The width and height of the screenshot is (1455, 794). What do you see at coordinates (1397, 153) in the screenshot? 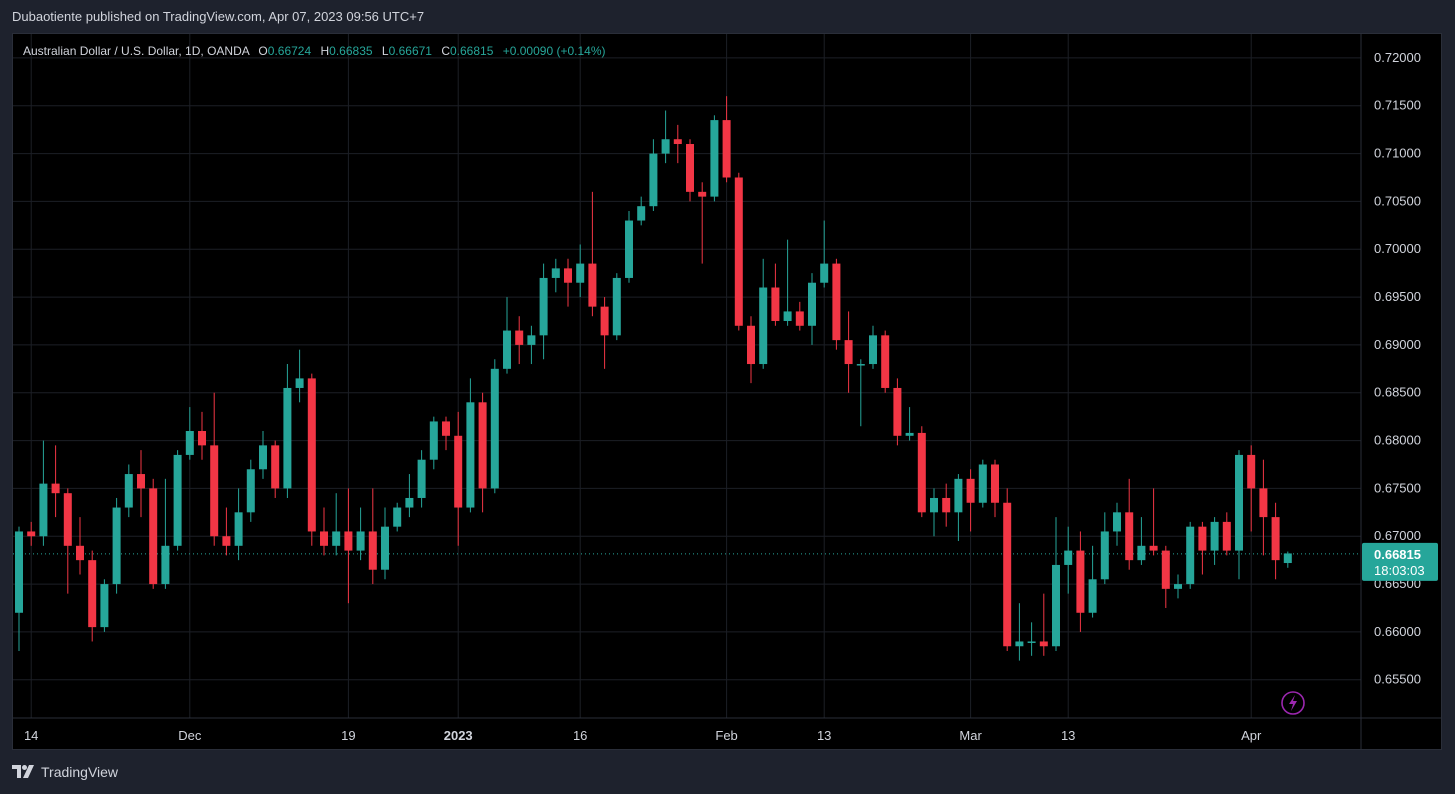
I see `price-tick-label: 0.71000` at bounding box center [1397, 153].